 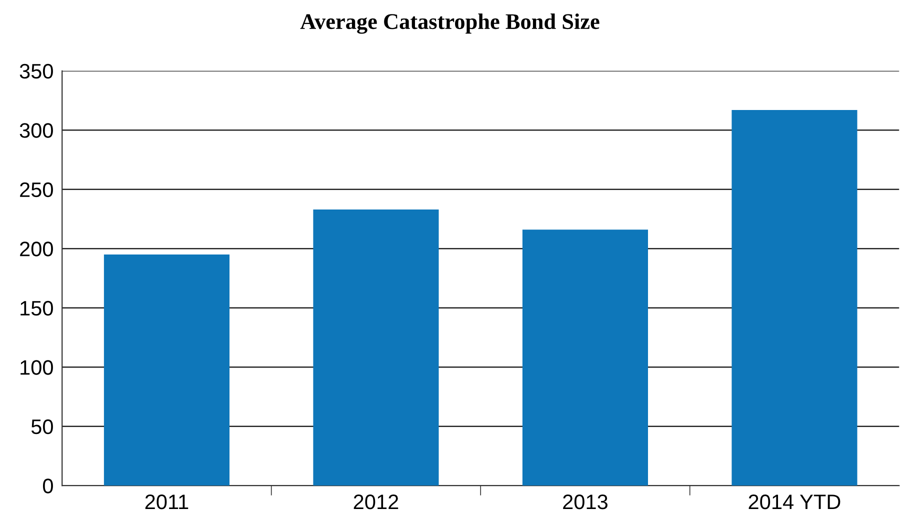 What do you see at coordinates (36, 71) in the screenshot?
I see `y-tick-label: 350` at bounding box center [36, 71].